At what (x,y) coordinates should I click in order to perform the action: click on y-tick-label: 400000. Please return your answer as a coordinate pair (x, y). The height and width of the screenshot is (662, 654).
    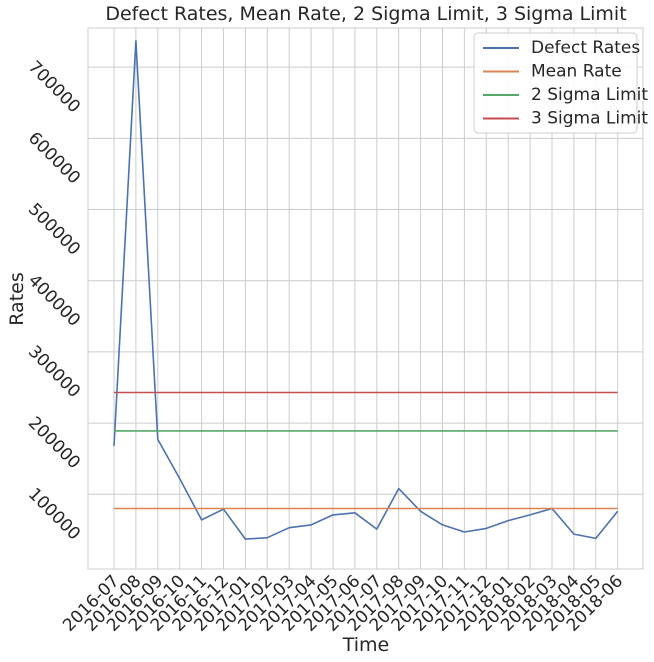
    Looking at the image, I should click on (54, 301).